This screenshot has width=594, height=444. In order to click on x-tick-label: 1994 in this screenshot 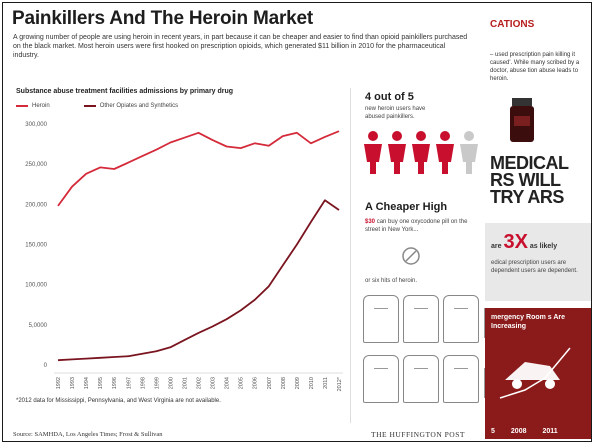, I will do `click(87, 383)`.